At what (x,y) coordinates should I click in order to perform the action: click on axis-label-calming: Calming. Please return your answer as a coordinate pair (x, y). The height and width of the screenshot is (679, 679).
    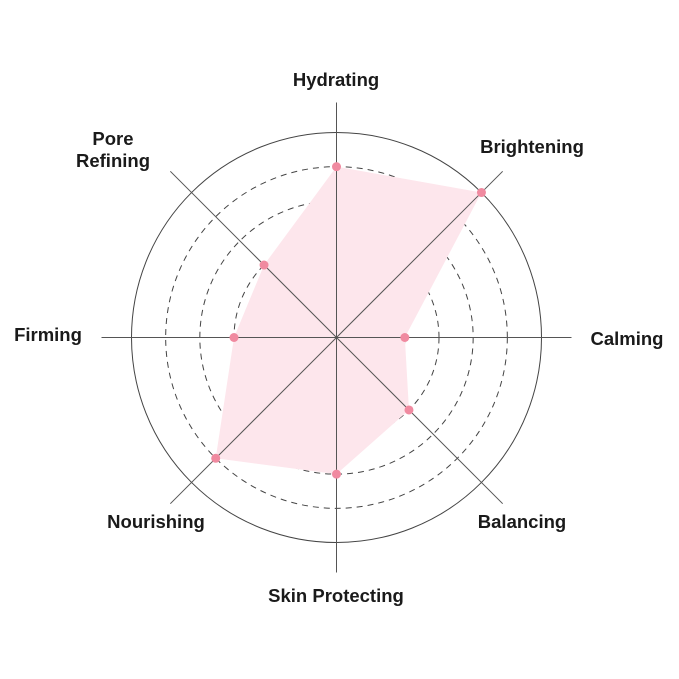
    Looking at the image, I should click on (627, 338).